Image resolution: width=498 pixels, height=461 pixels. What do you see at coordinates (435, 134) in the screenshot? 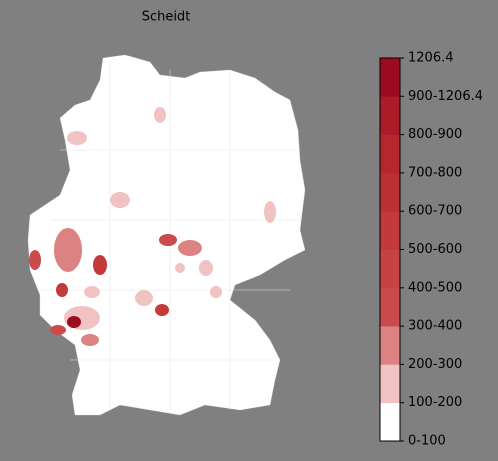
I see `colorbar-label: 800-900` at bounding box center [435, 134].